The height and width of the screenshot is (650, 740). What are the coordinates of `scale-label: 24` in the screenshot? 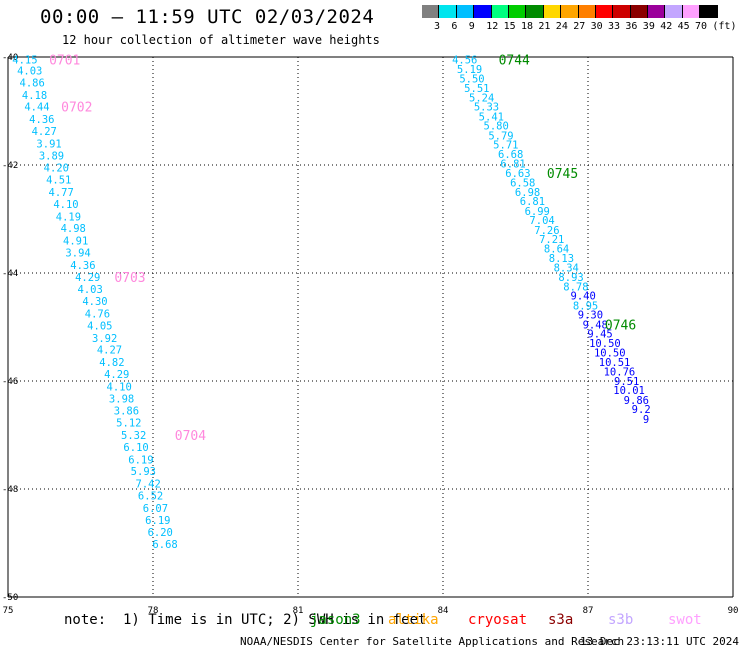 It's located at (561, 26).